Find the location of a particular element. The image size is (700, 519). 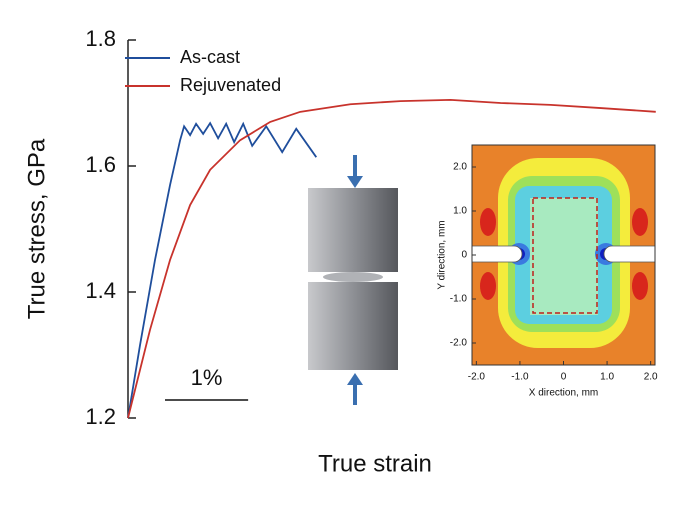

x-tick-label: 2.0 is located at coordinates (651, 377).